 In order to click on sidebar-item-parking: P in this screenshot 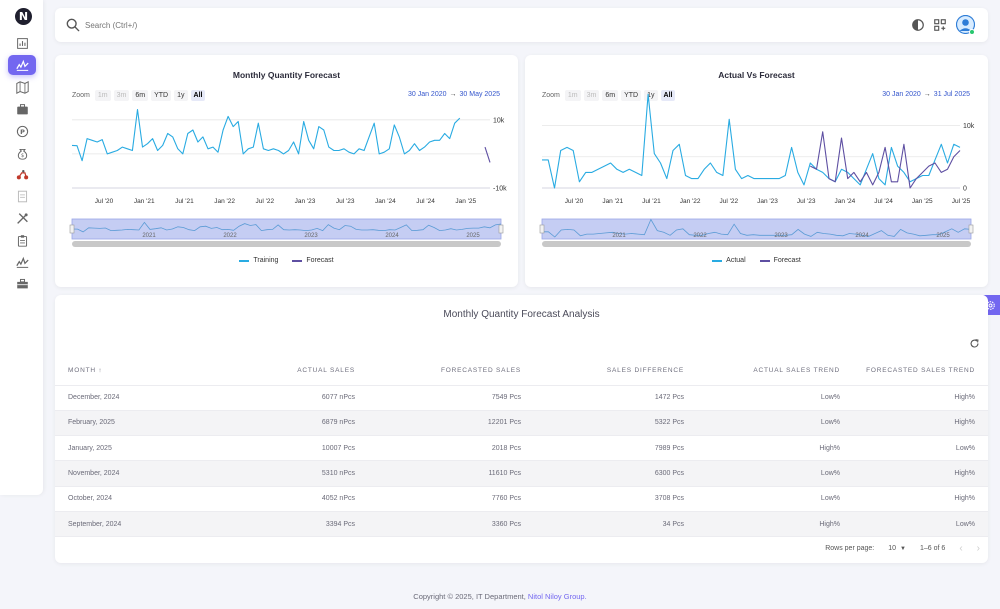, I will do `click(22, 131)`.